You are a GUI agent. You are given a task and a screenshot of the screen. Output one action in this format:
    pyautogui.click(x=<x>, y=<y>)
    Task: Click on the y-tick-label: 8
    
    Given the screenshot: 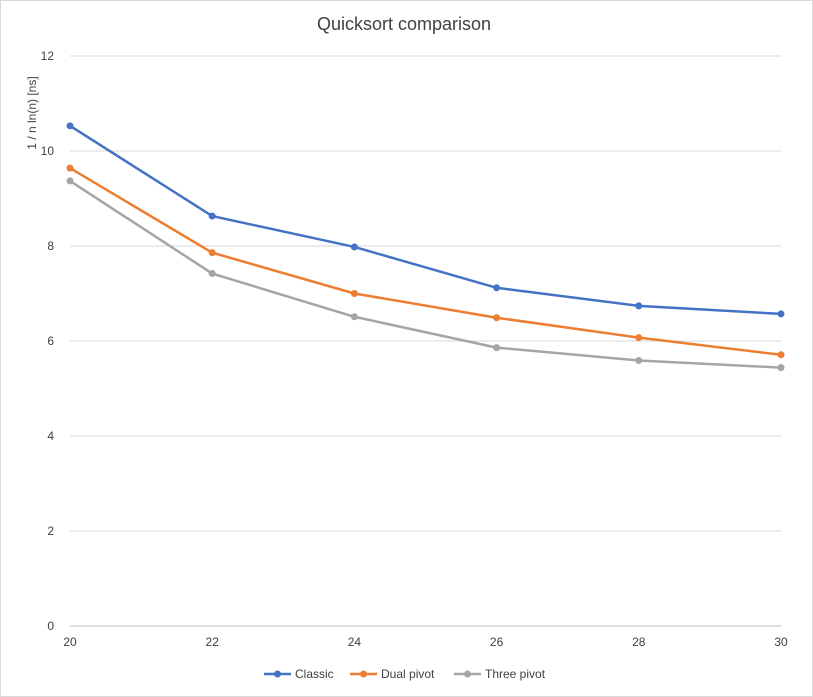 What is the action you would take?
    pyautogui.click(x=50, y=246)
    